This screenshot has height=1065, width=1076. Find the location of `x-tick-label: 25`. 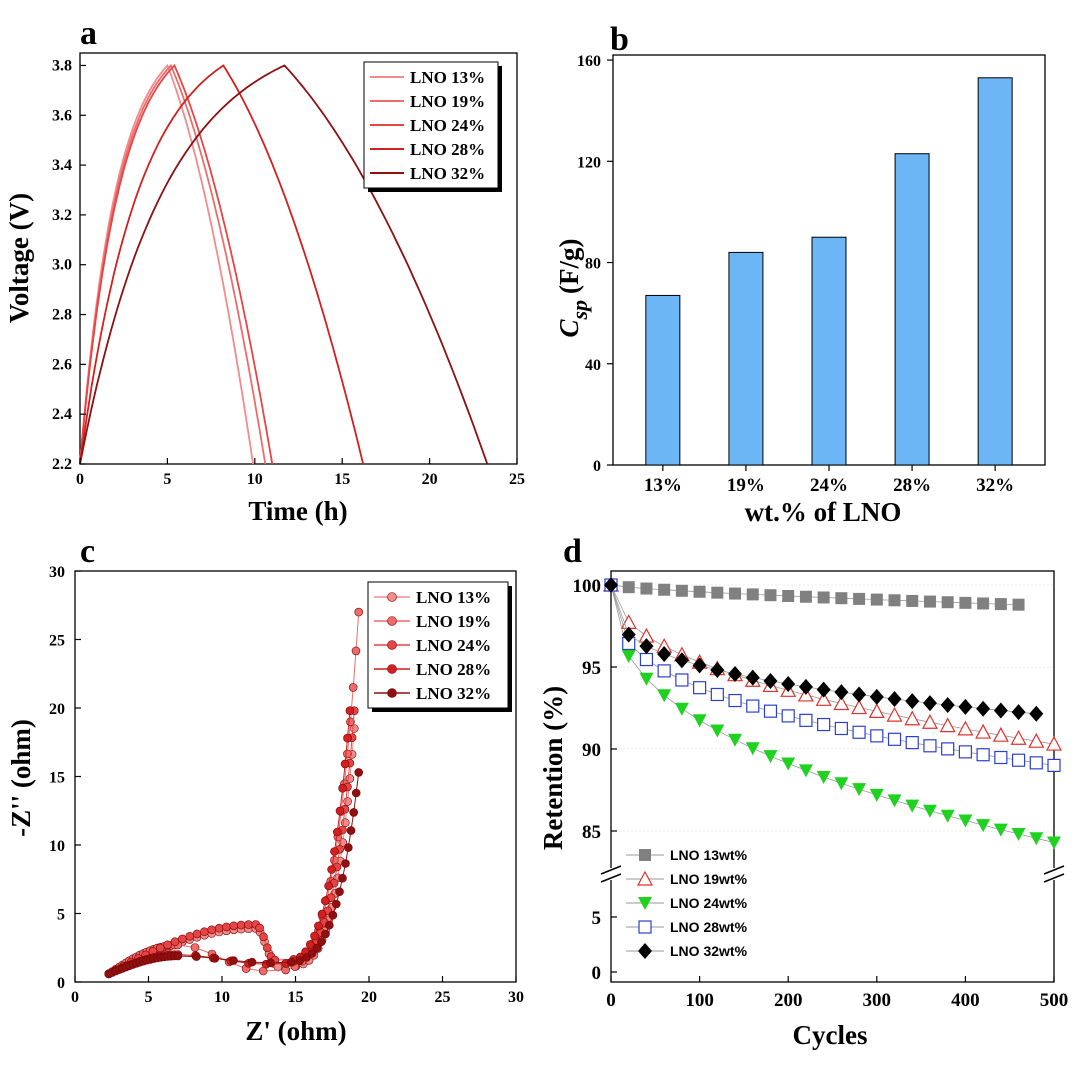

x-tick-label: 25 is located at coordinates (443, 997).